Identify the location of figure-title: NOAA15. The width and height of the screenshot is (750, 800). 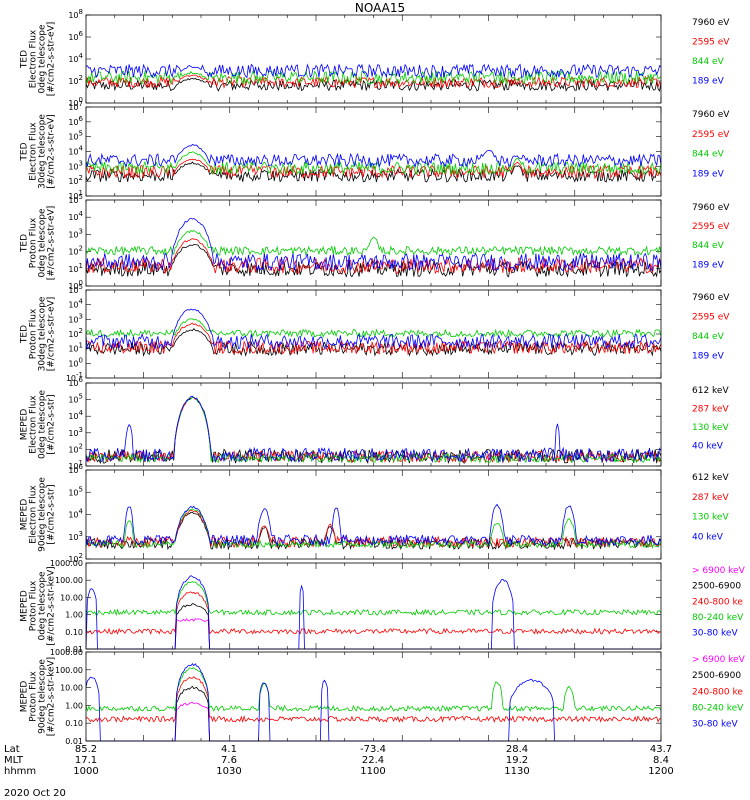
(380, 8).